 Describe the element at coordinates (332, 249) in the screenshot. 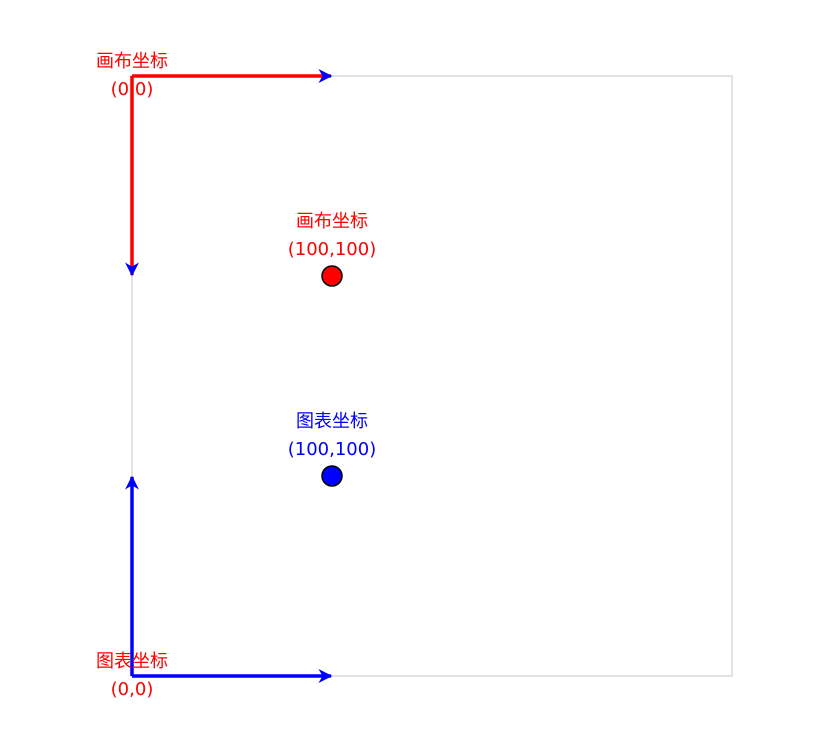

I see `canvas-point-coord: (100,100)` at that location.